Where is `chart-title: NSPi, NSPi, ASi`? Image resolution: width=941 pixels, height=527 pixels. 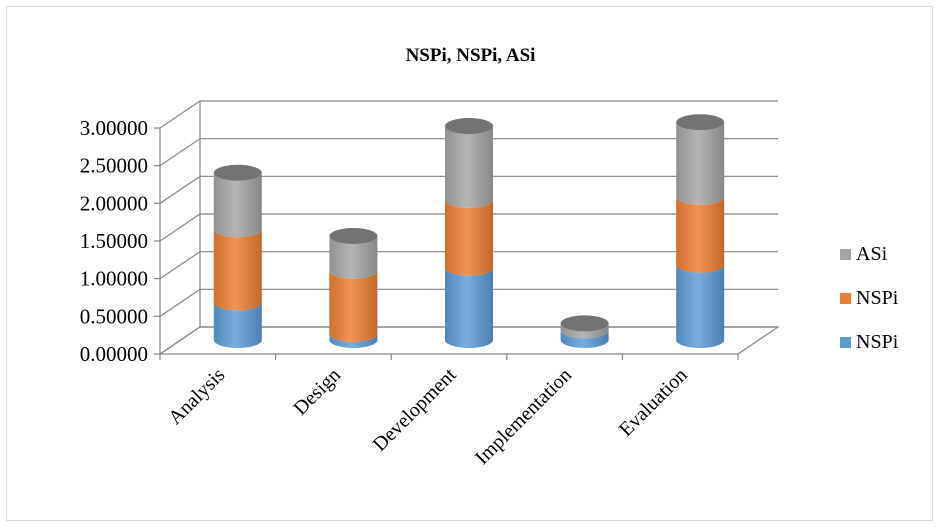
chart-title: NSPi, NSPi, ASi is located at coordinates (470, 55).